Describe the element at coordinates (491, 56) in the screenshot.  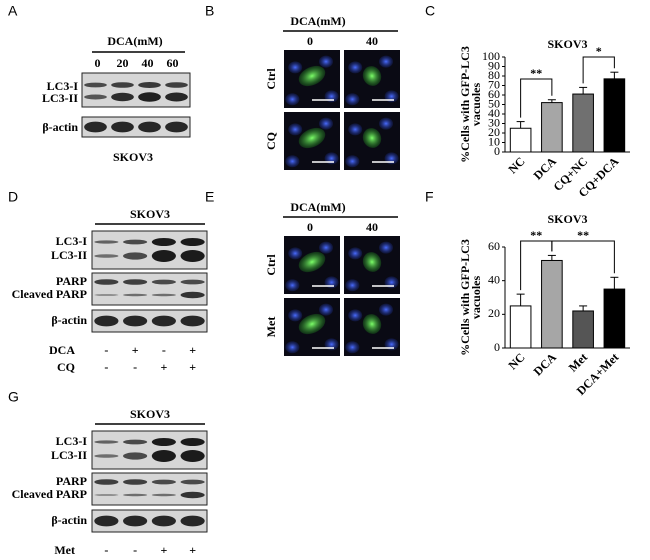
I see `y-tick-label: 100` at that location.